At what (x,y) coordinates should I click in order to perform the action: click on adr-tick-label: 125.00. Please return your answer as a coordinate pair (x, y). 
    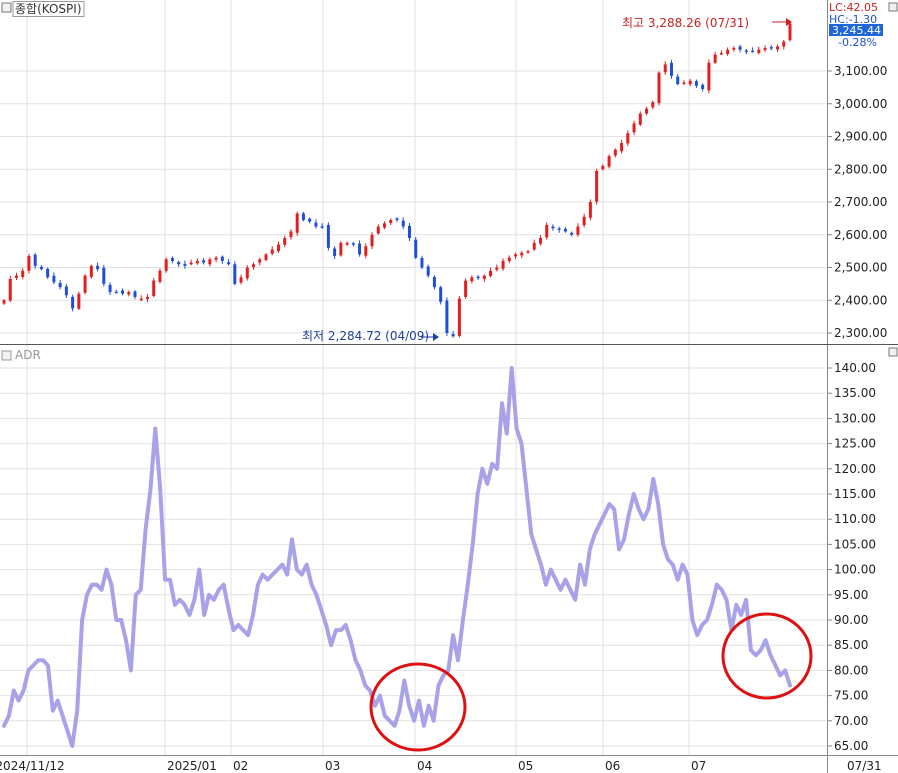
    Looking at the image, I should click on (855, 444).